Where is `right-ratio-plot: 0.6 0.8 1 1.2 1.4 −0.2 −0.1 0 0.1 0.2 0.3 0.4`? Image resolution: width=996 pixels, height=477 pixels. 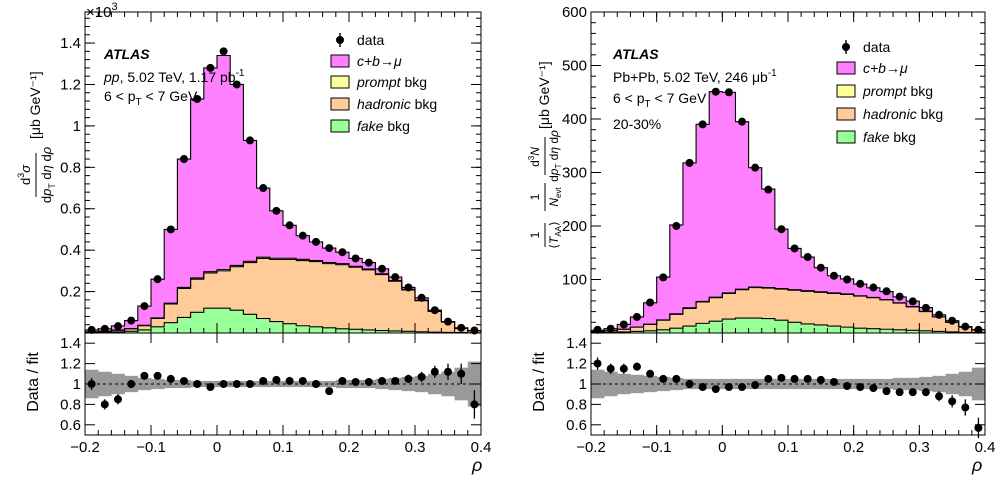 right-ratio-plot: 0.6 0.8 1 1.2 1.4 −0.2 −0.1 0 0.1 0.2 0.3 0.4 is located at coordinates (780, 394).